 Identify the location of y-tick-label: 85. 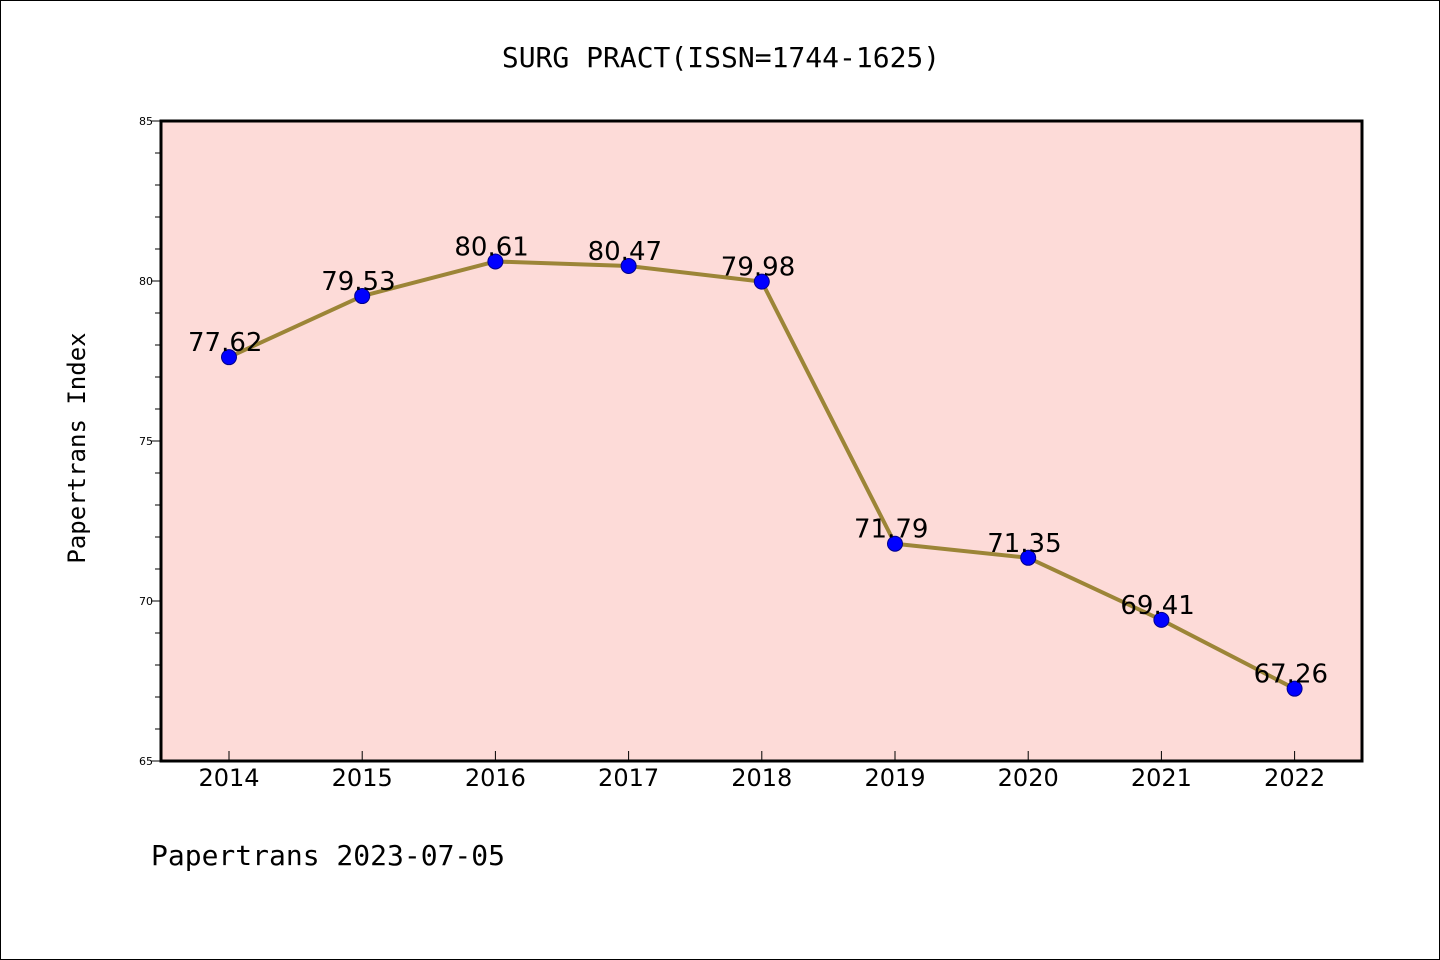
(146, 121).